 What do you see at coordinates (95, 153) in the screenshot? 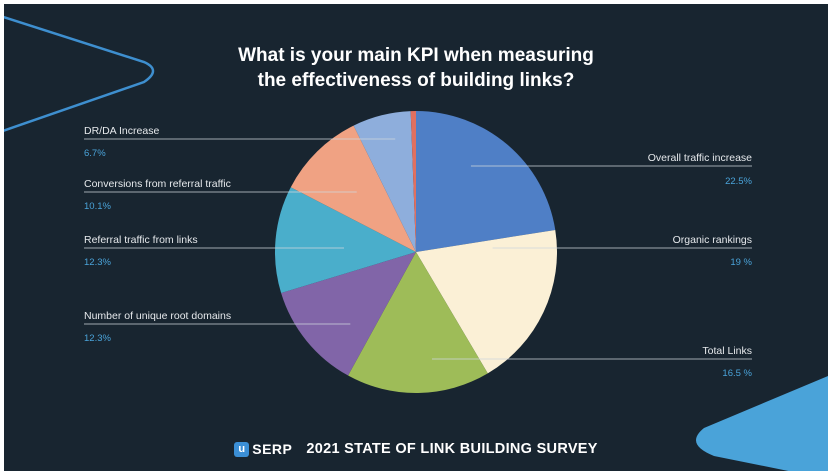
I see `slice-value-dr-da-increase: 6.7%` at bounding box center [95, 153].